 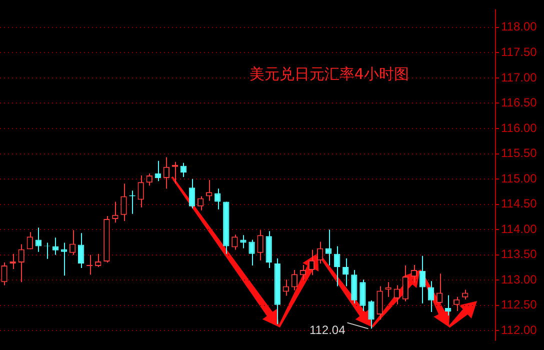 What do you see at coordinates (519, 77) in the screenshot?
I see `y-tick-label: 117.00` at bounding box center [519, 77].